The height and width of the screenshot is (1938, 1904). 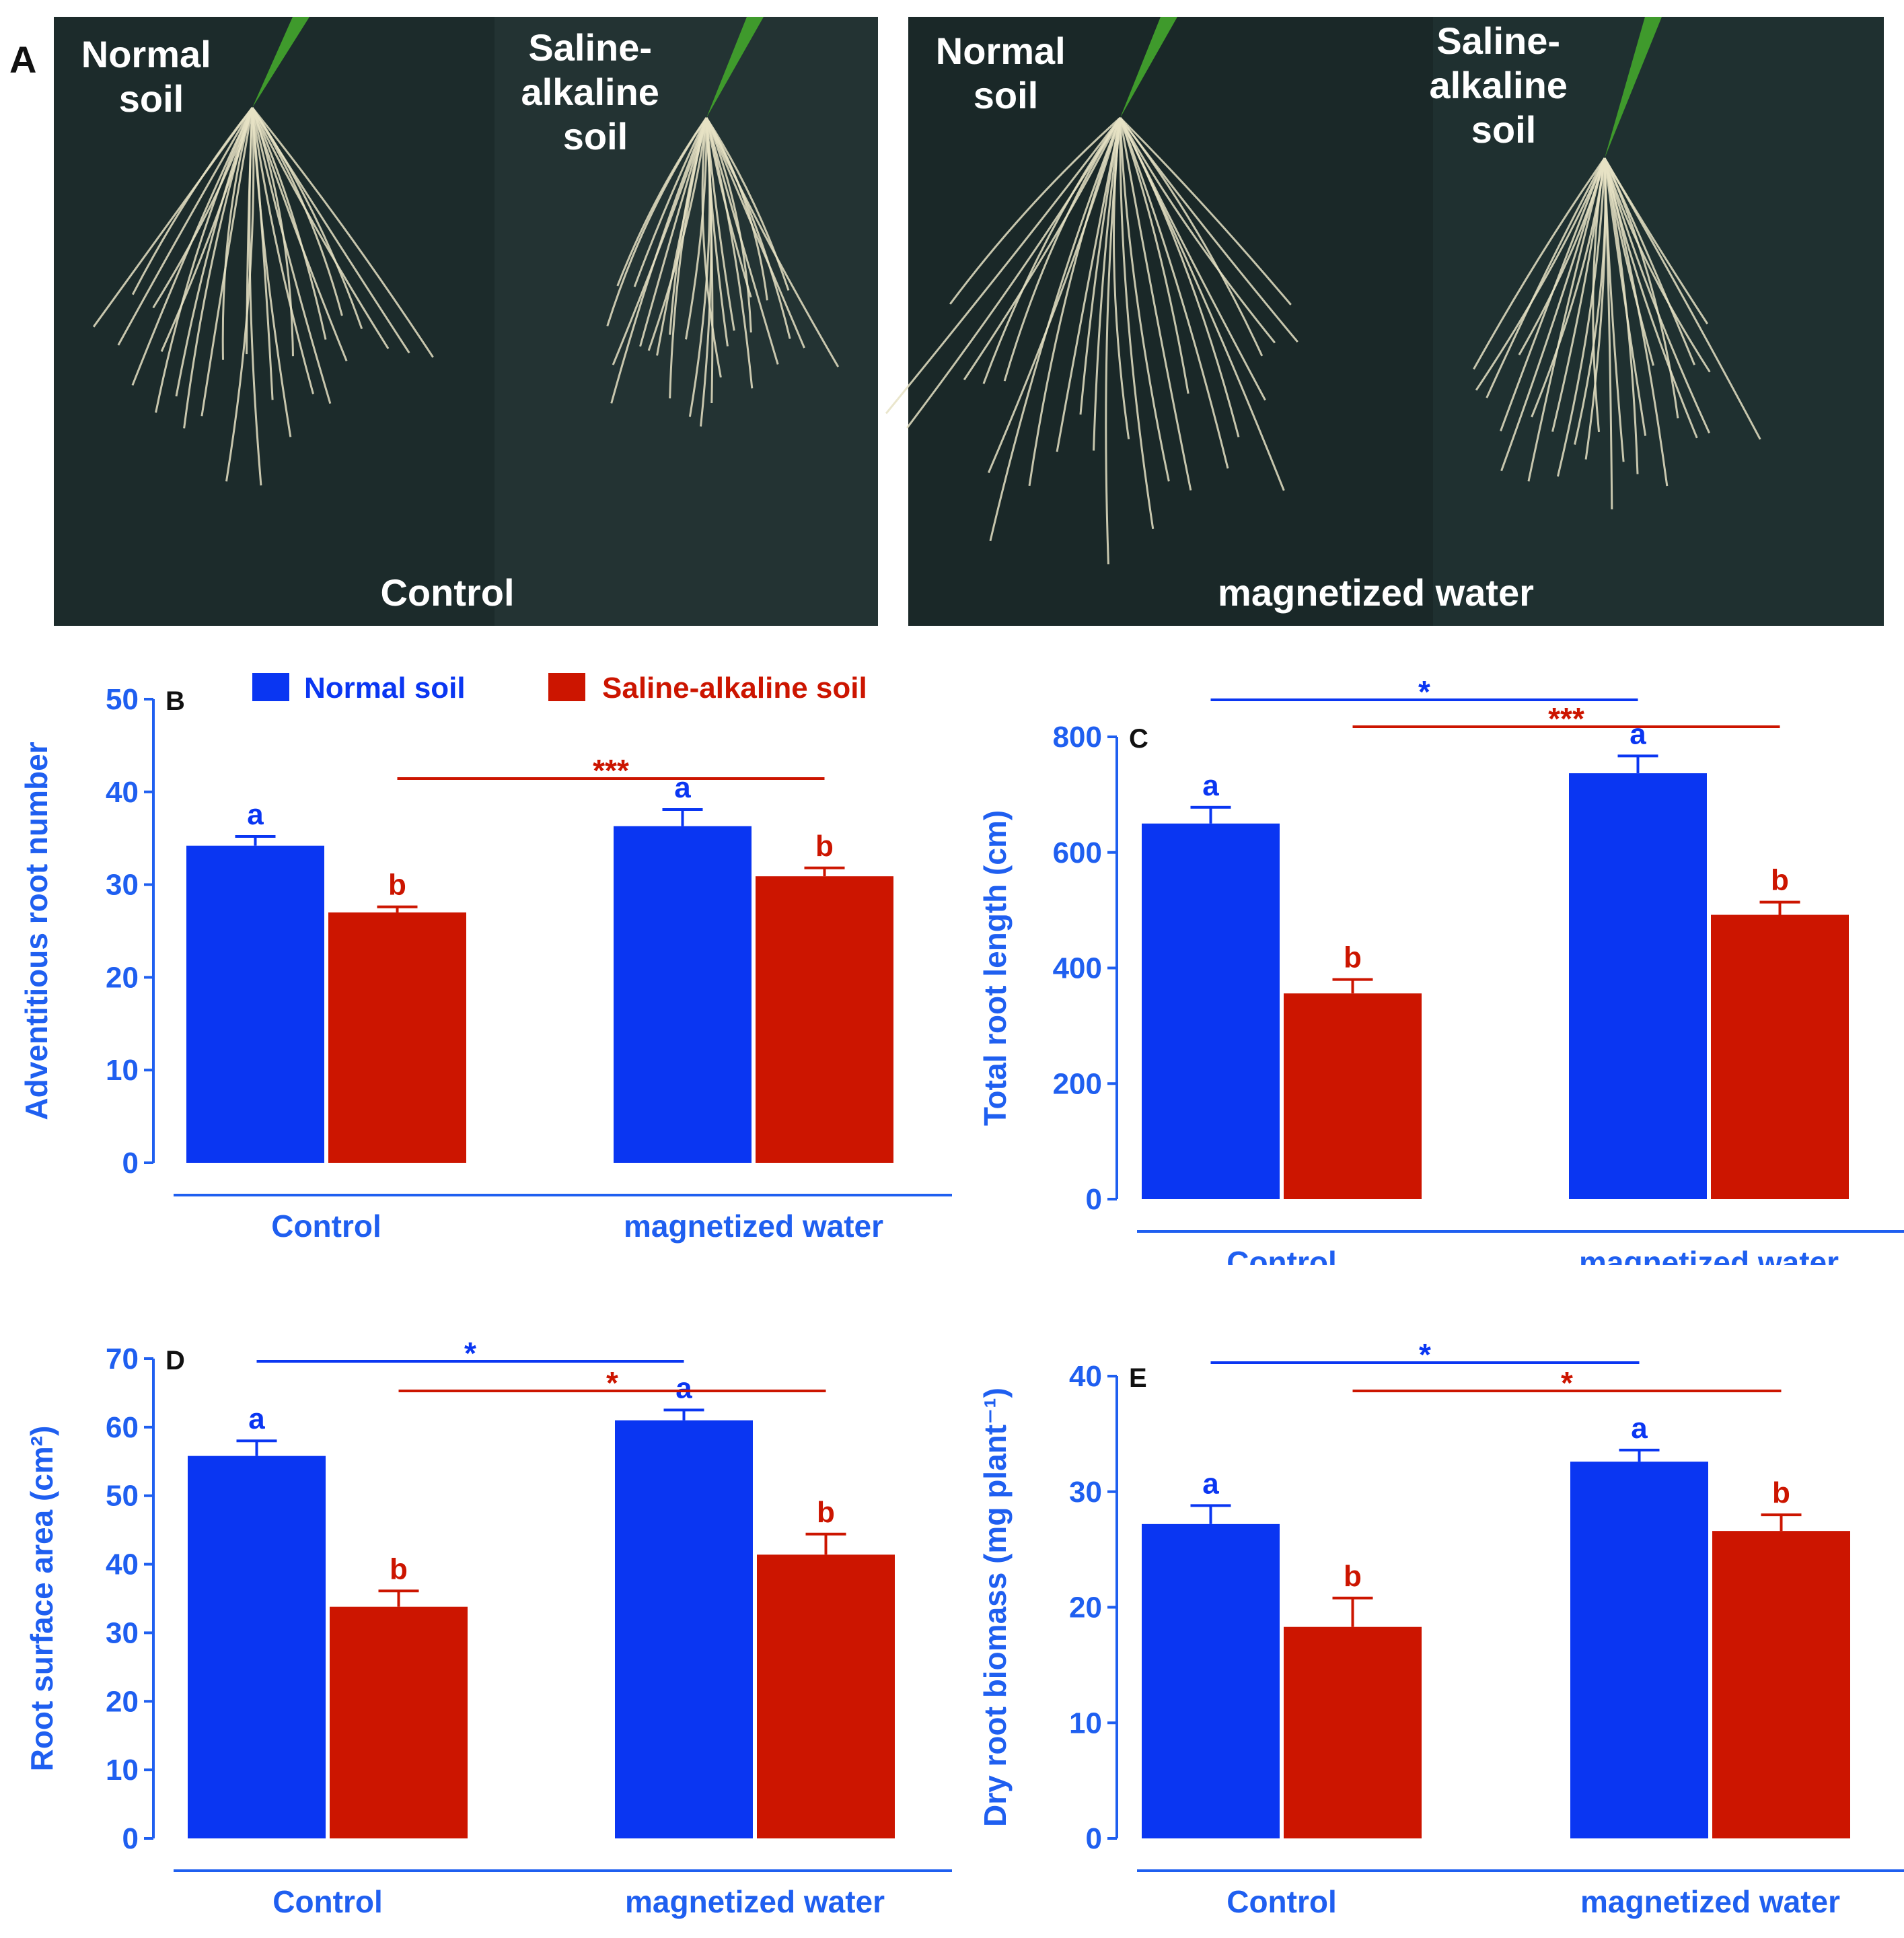 What do you see at coordinates (1567, 1382) in the screenshot?
I see `comparison-stars: *` at bounding box center [1567, 1382].